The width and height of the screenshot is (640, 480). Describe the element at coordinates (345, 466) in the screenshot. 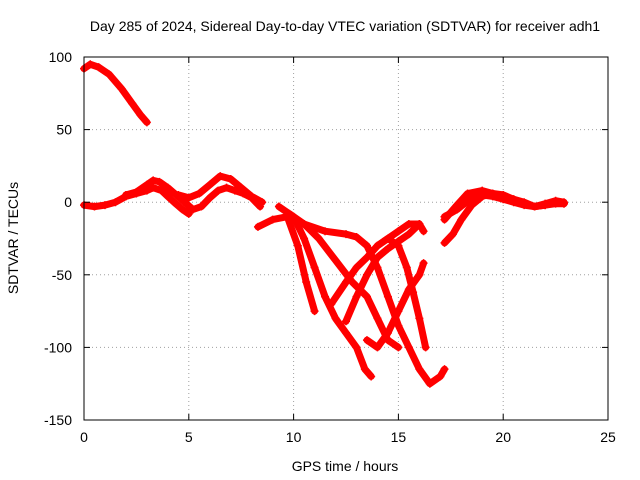

I see `x-axis-label: GPS time / hours` at that location.